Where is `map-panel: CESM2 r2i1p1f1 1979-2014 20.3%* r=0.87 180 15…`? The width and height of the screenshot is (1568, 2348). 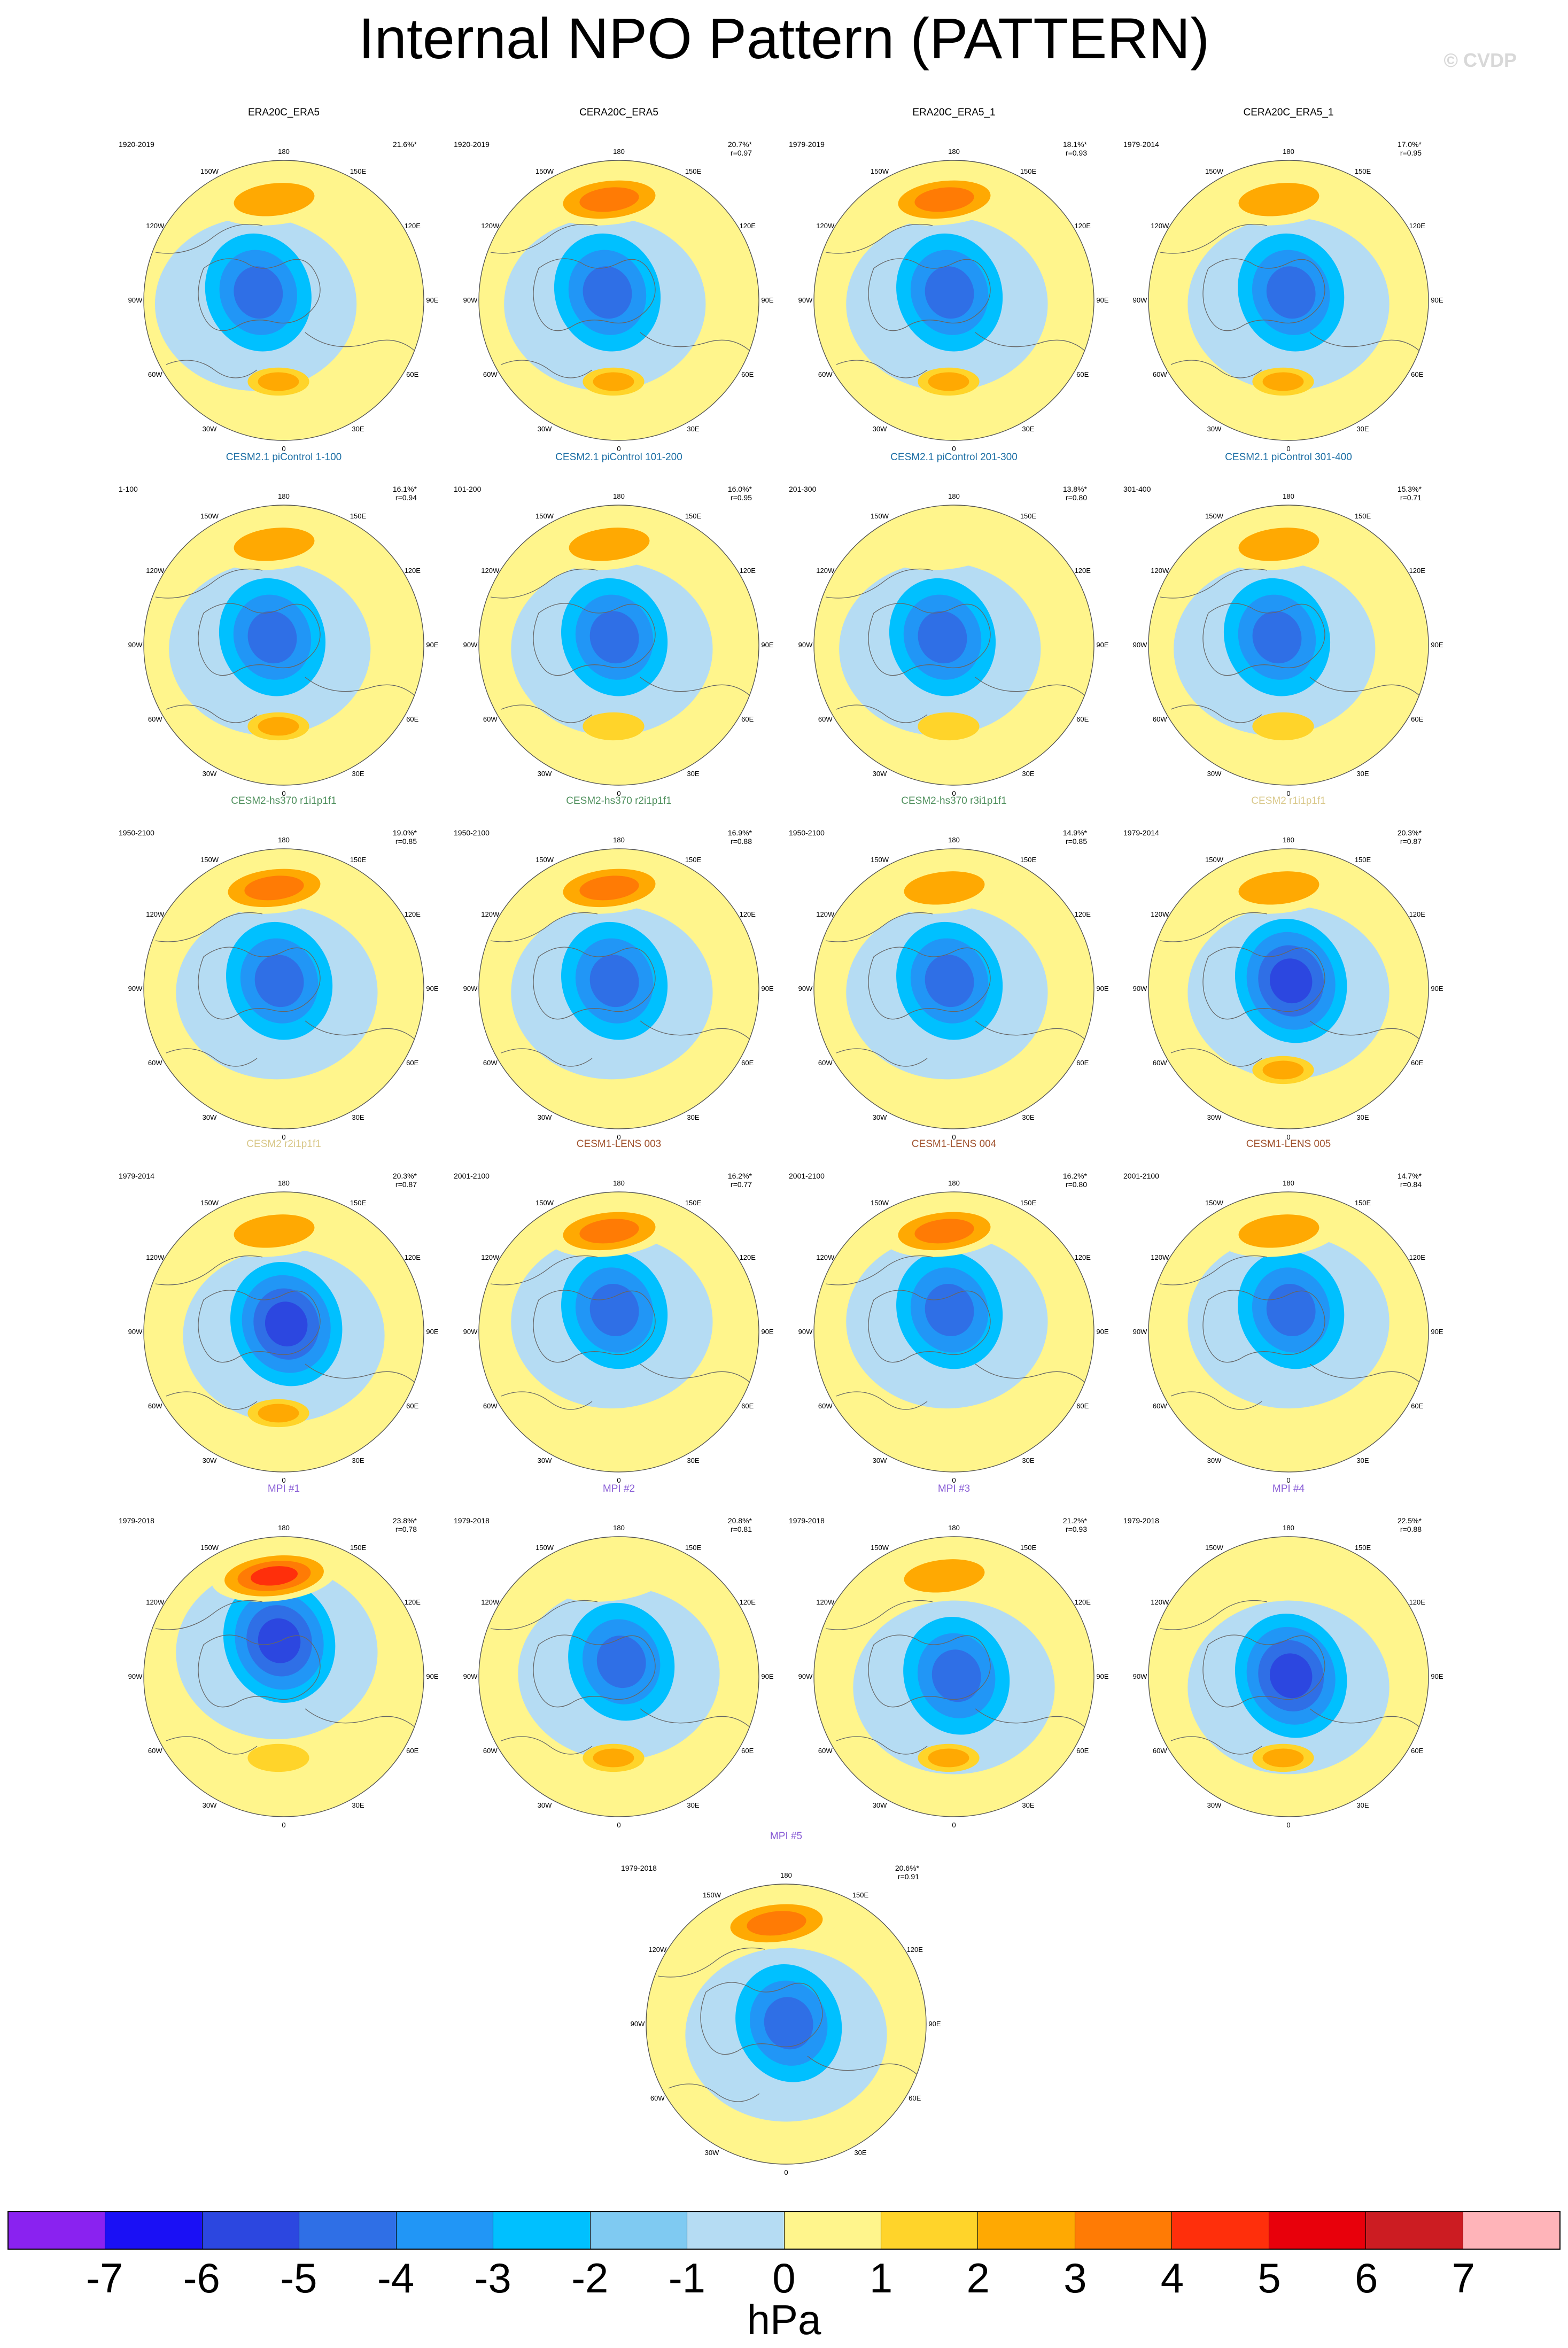
map-panel: CESM2 r2i1p1f1 1979-2014 20.3%* r=0.87 180 15… is located at coordinates (284, 1311).